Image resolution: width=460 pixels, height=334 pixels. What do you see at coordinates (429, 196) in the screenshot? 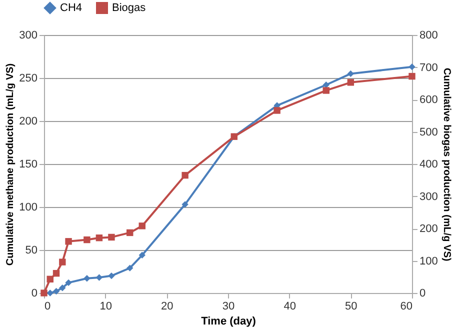
I see `y2-tick-label: 300` at bounding box center [429, 196].